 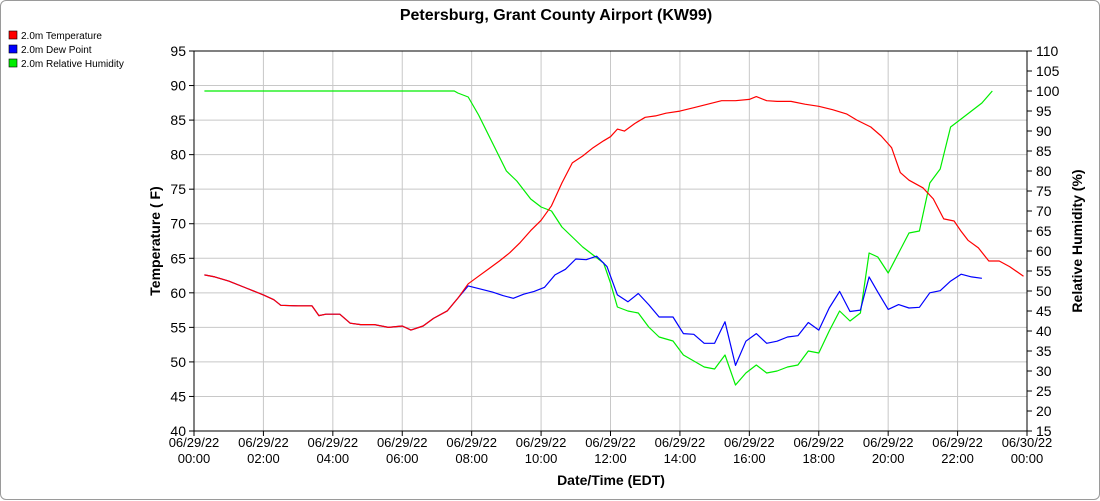 What do you see at coordinates (178, 51) in the screenshot?
I see `y-left-tick-label: 95` at bounding box center [178, 51].